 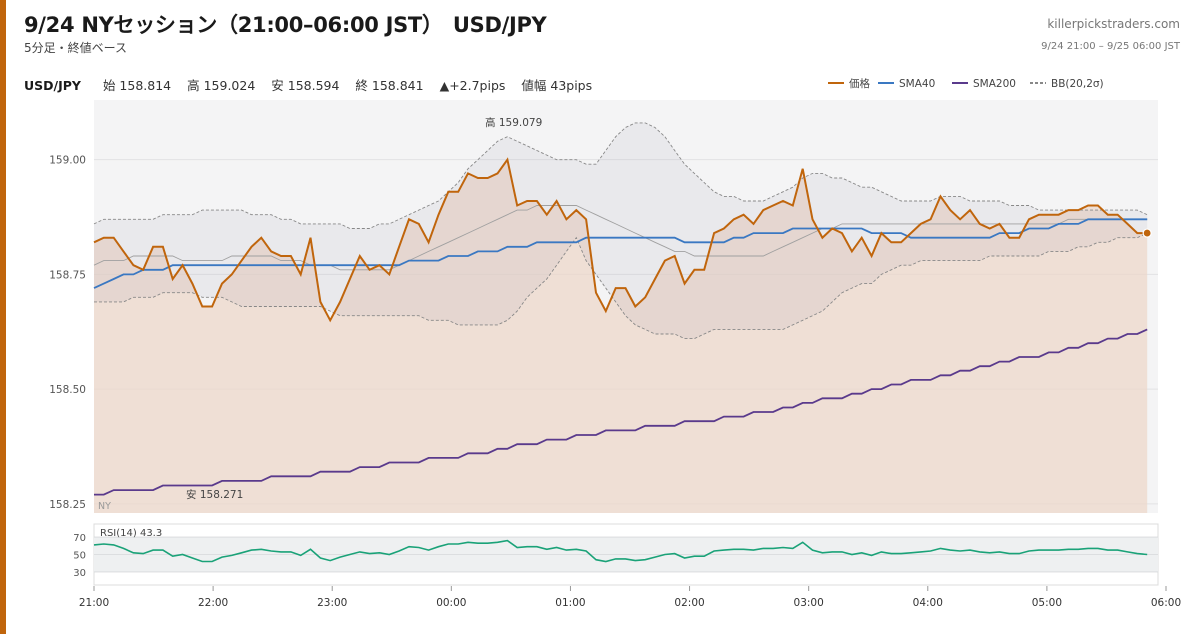 I want to click on legend-label: SMA40, so click(x=917, y=84).